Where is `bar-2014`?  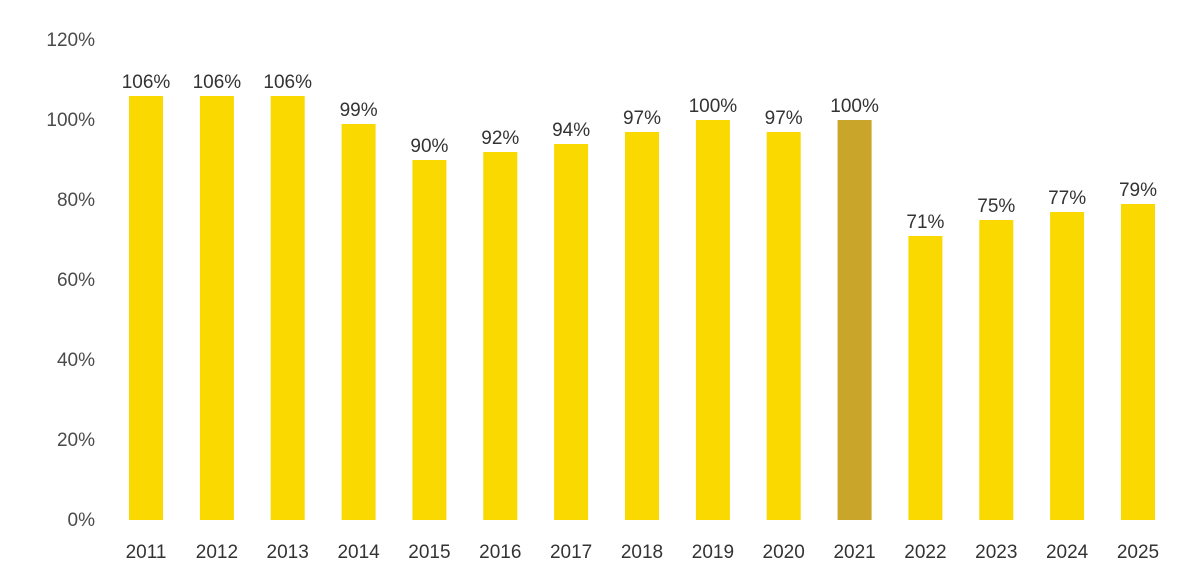 bar-2014 is located at coordinates (358, 322).